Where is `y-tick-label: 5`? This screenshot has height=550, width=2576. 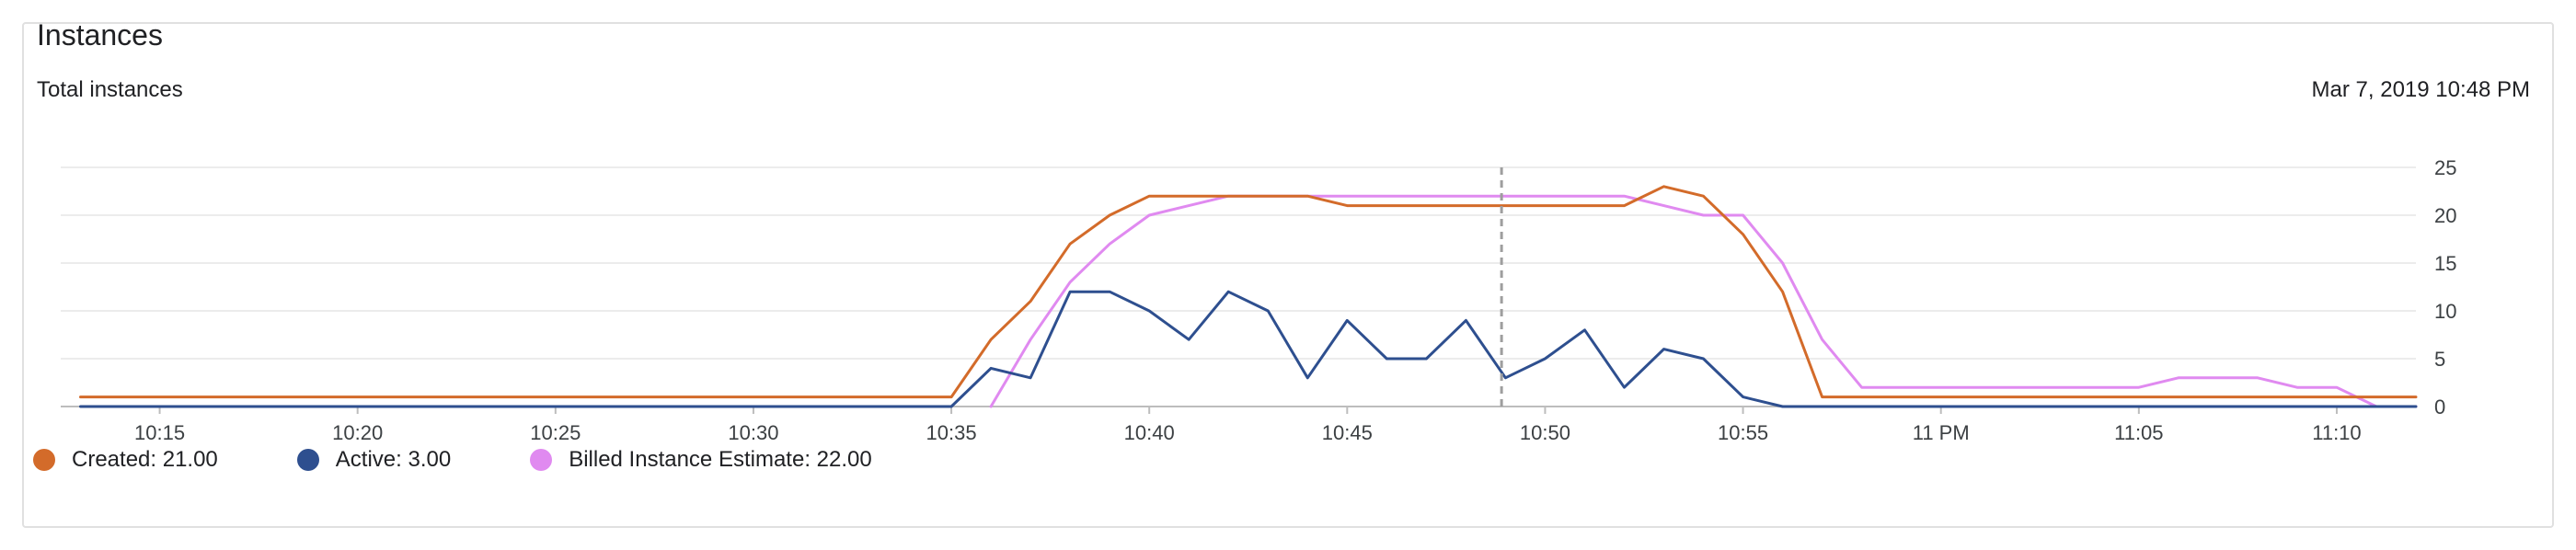 y-tick-label: 5 is located at coordinates (2439, 359).